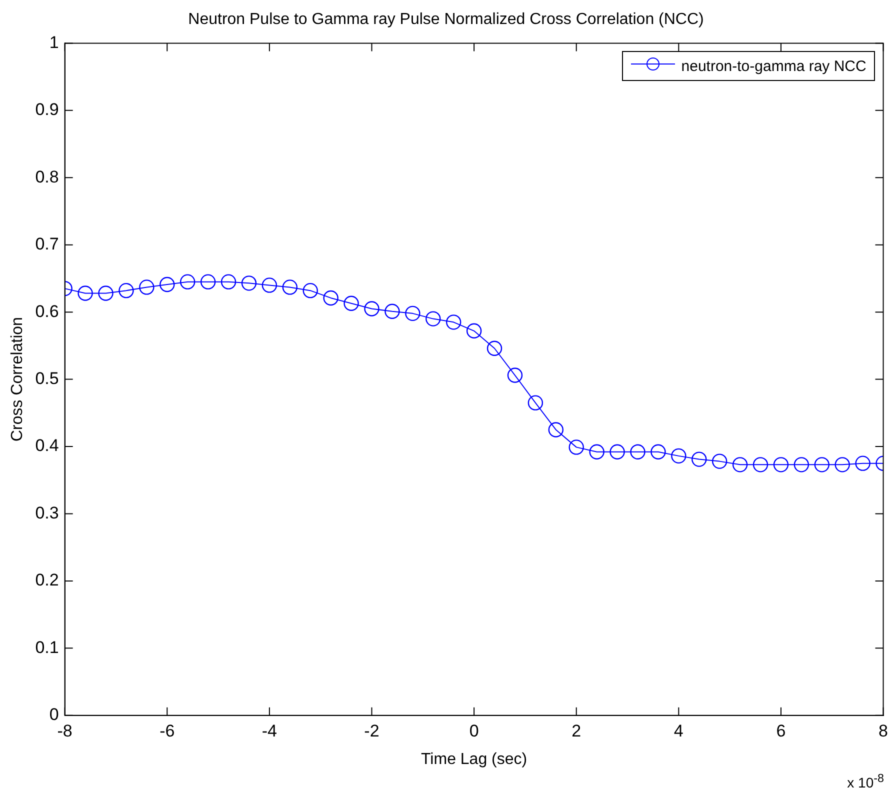 The image size is (894, 799). Describe the element at coordinates (781, 730) in the screenshot. I see `x-tick-label: 6` at that location.